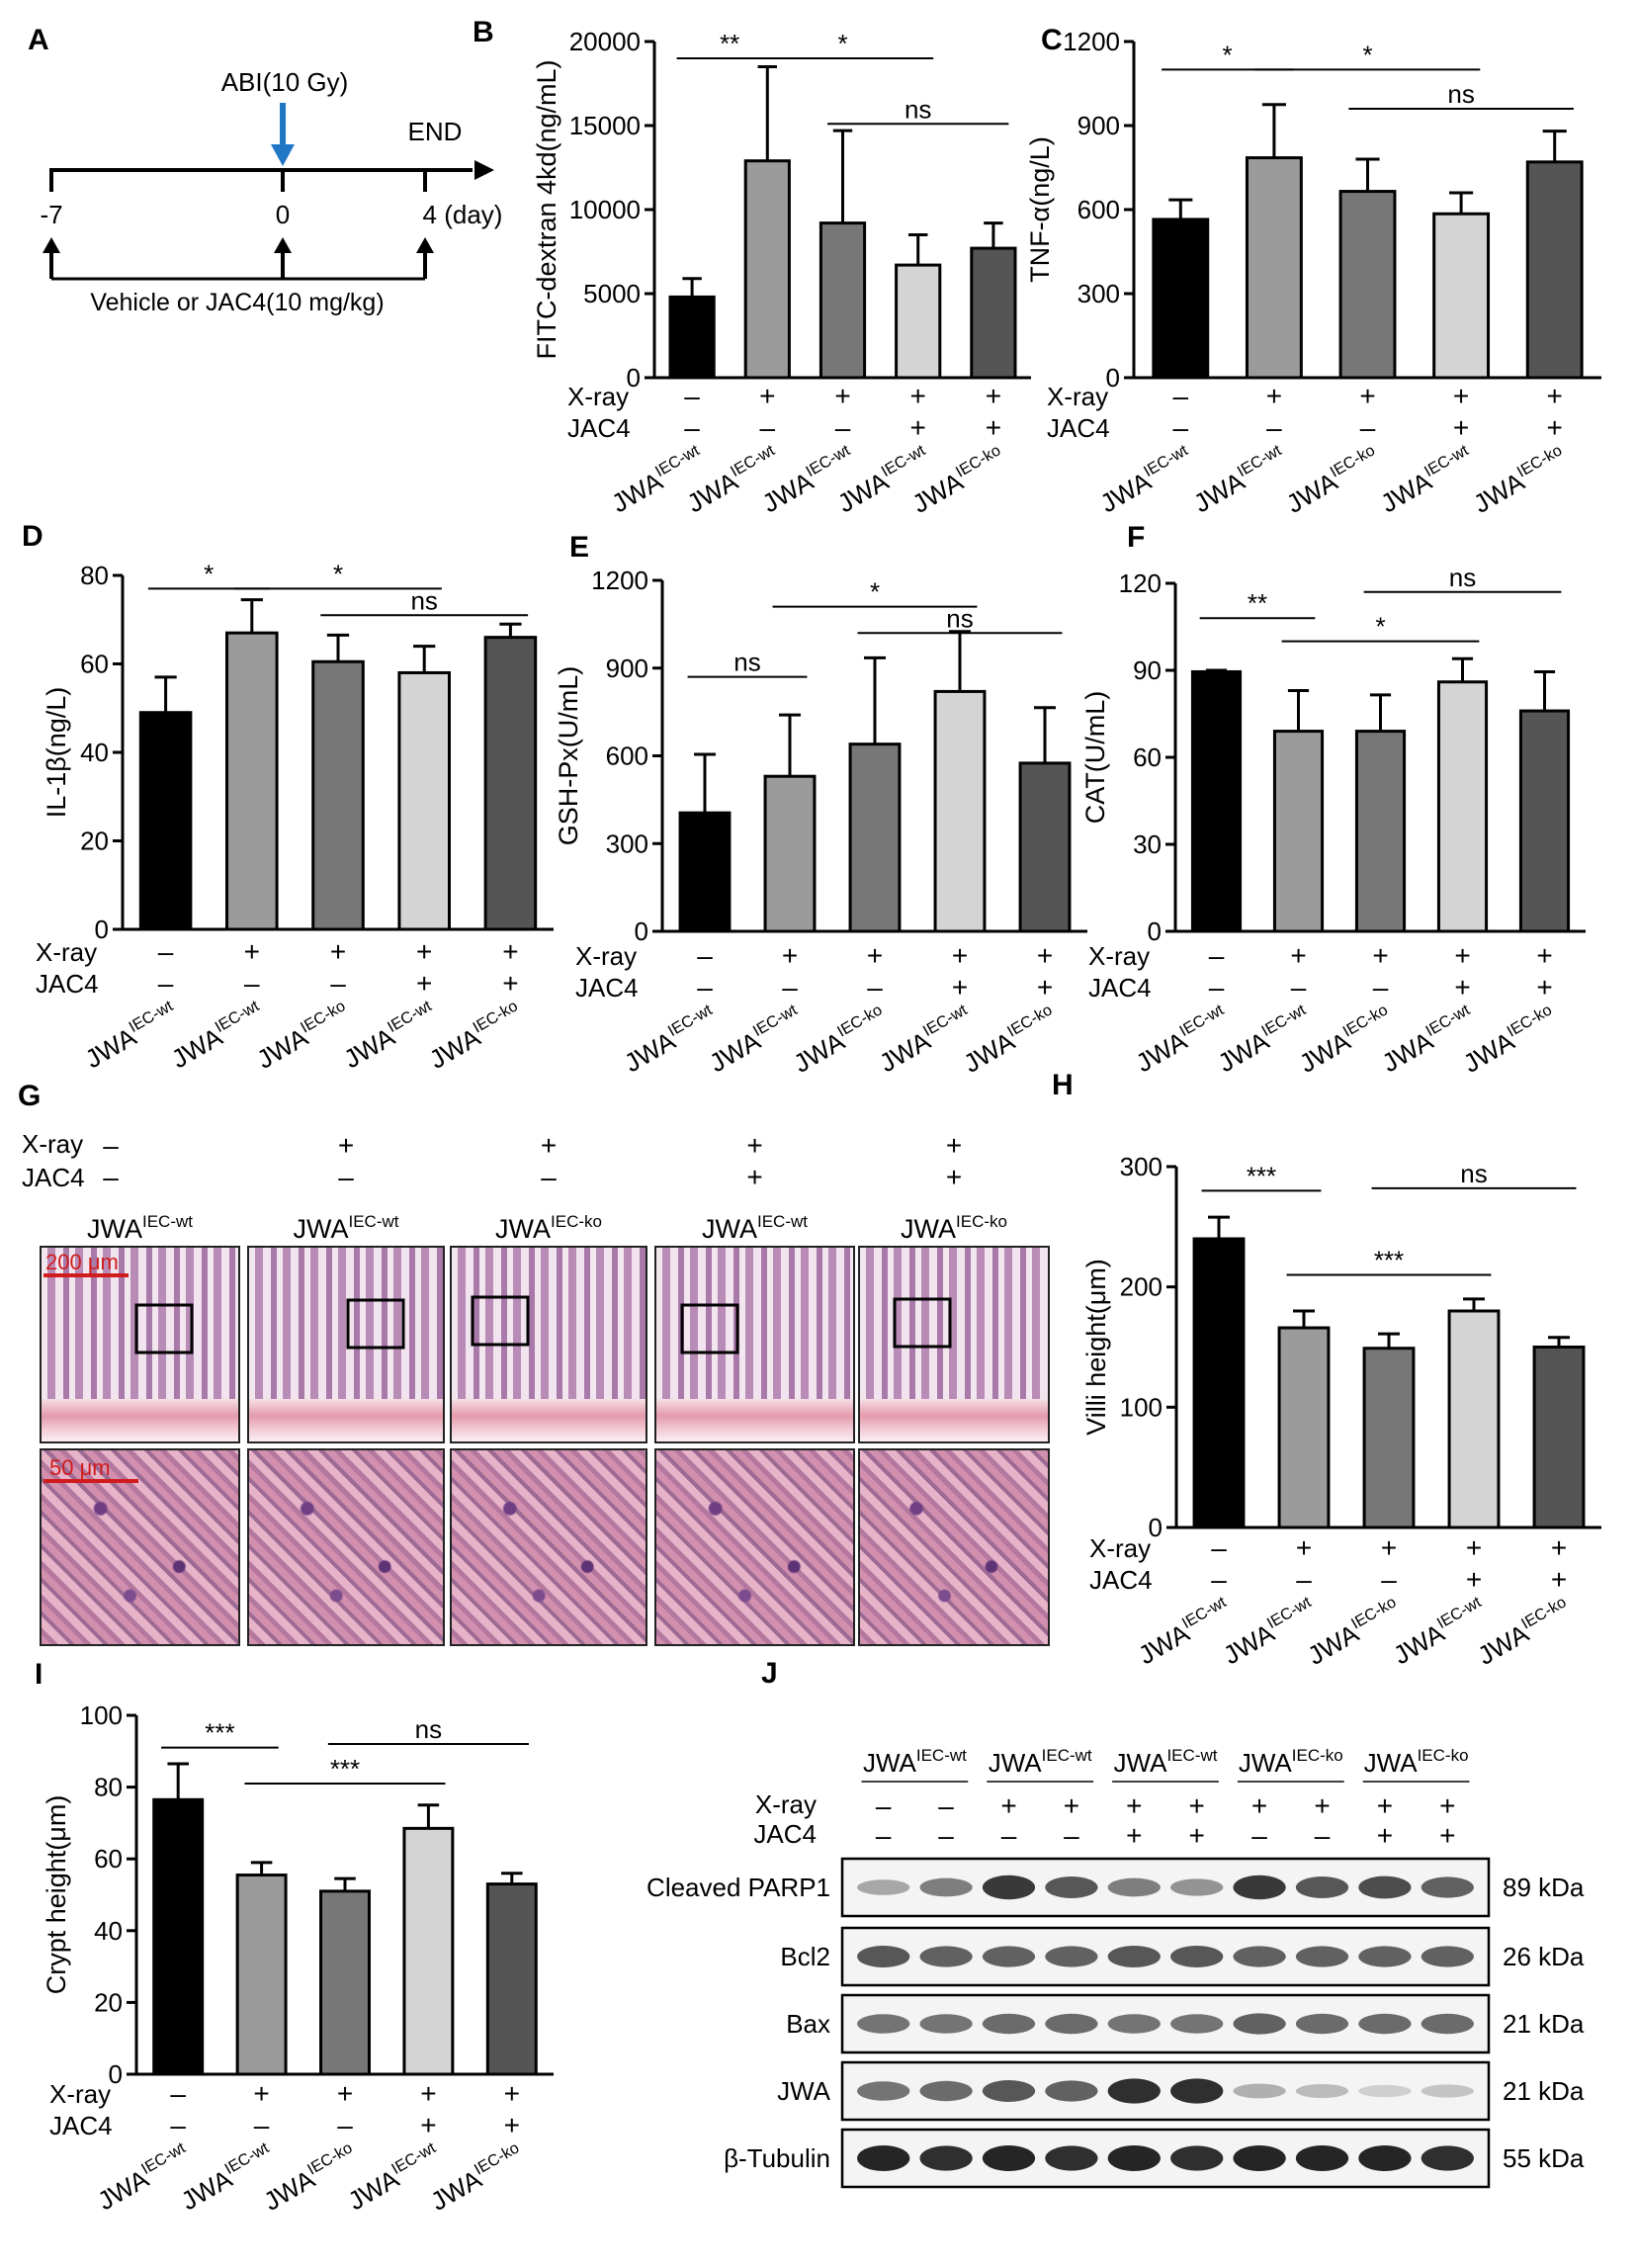 The height and width of the screenshot is (2268, 1637). What do you see at coordinates (1141, 1407) in the screenshot?
I see `y-tick-label: 100` at bounding box center [1141, 1407].